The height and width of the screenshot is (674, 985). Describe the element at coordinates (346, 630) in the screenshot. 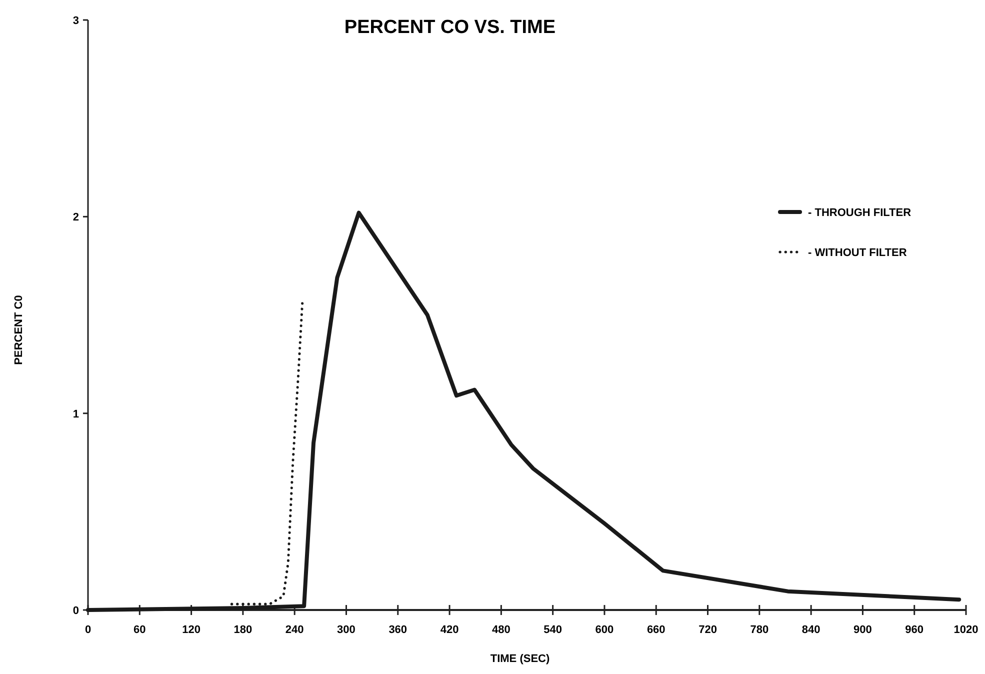

I see `x-tick-label: 300` at that location.